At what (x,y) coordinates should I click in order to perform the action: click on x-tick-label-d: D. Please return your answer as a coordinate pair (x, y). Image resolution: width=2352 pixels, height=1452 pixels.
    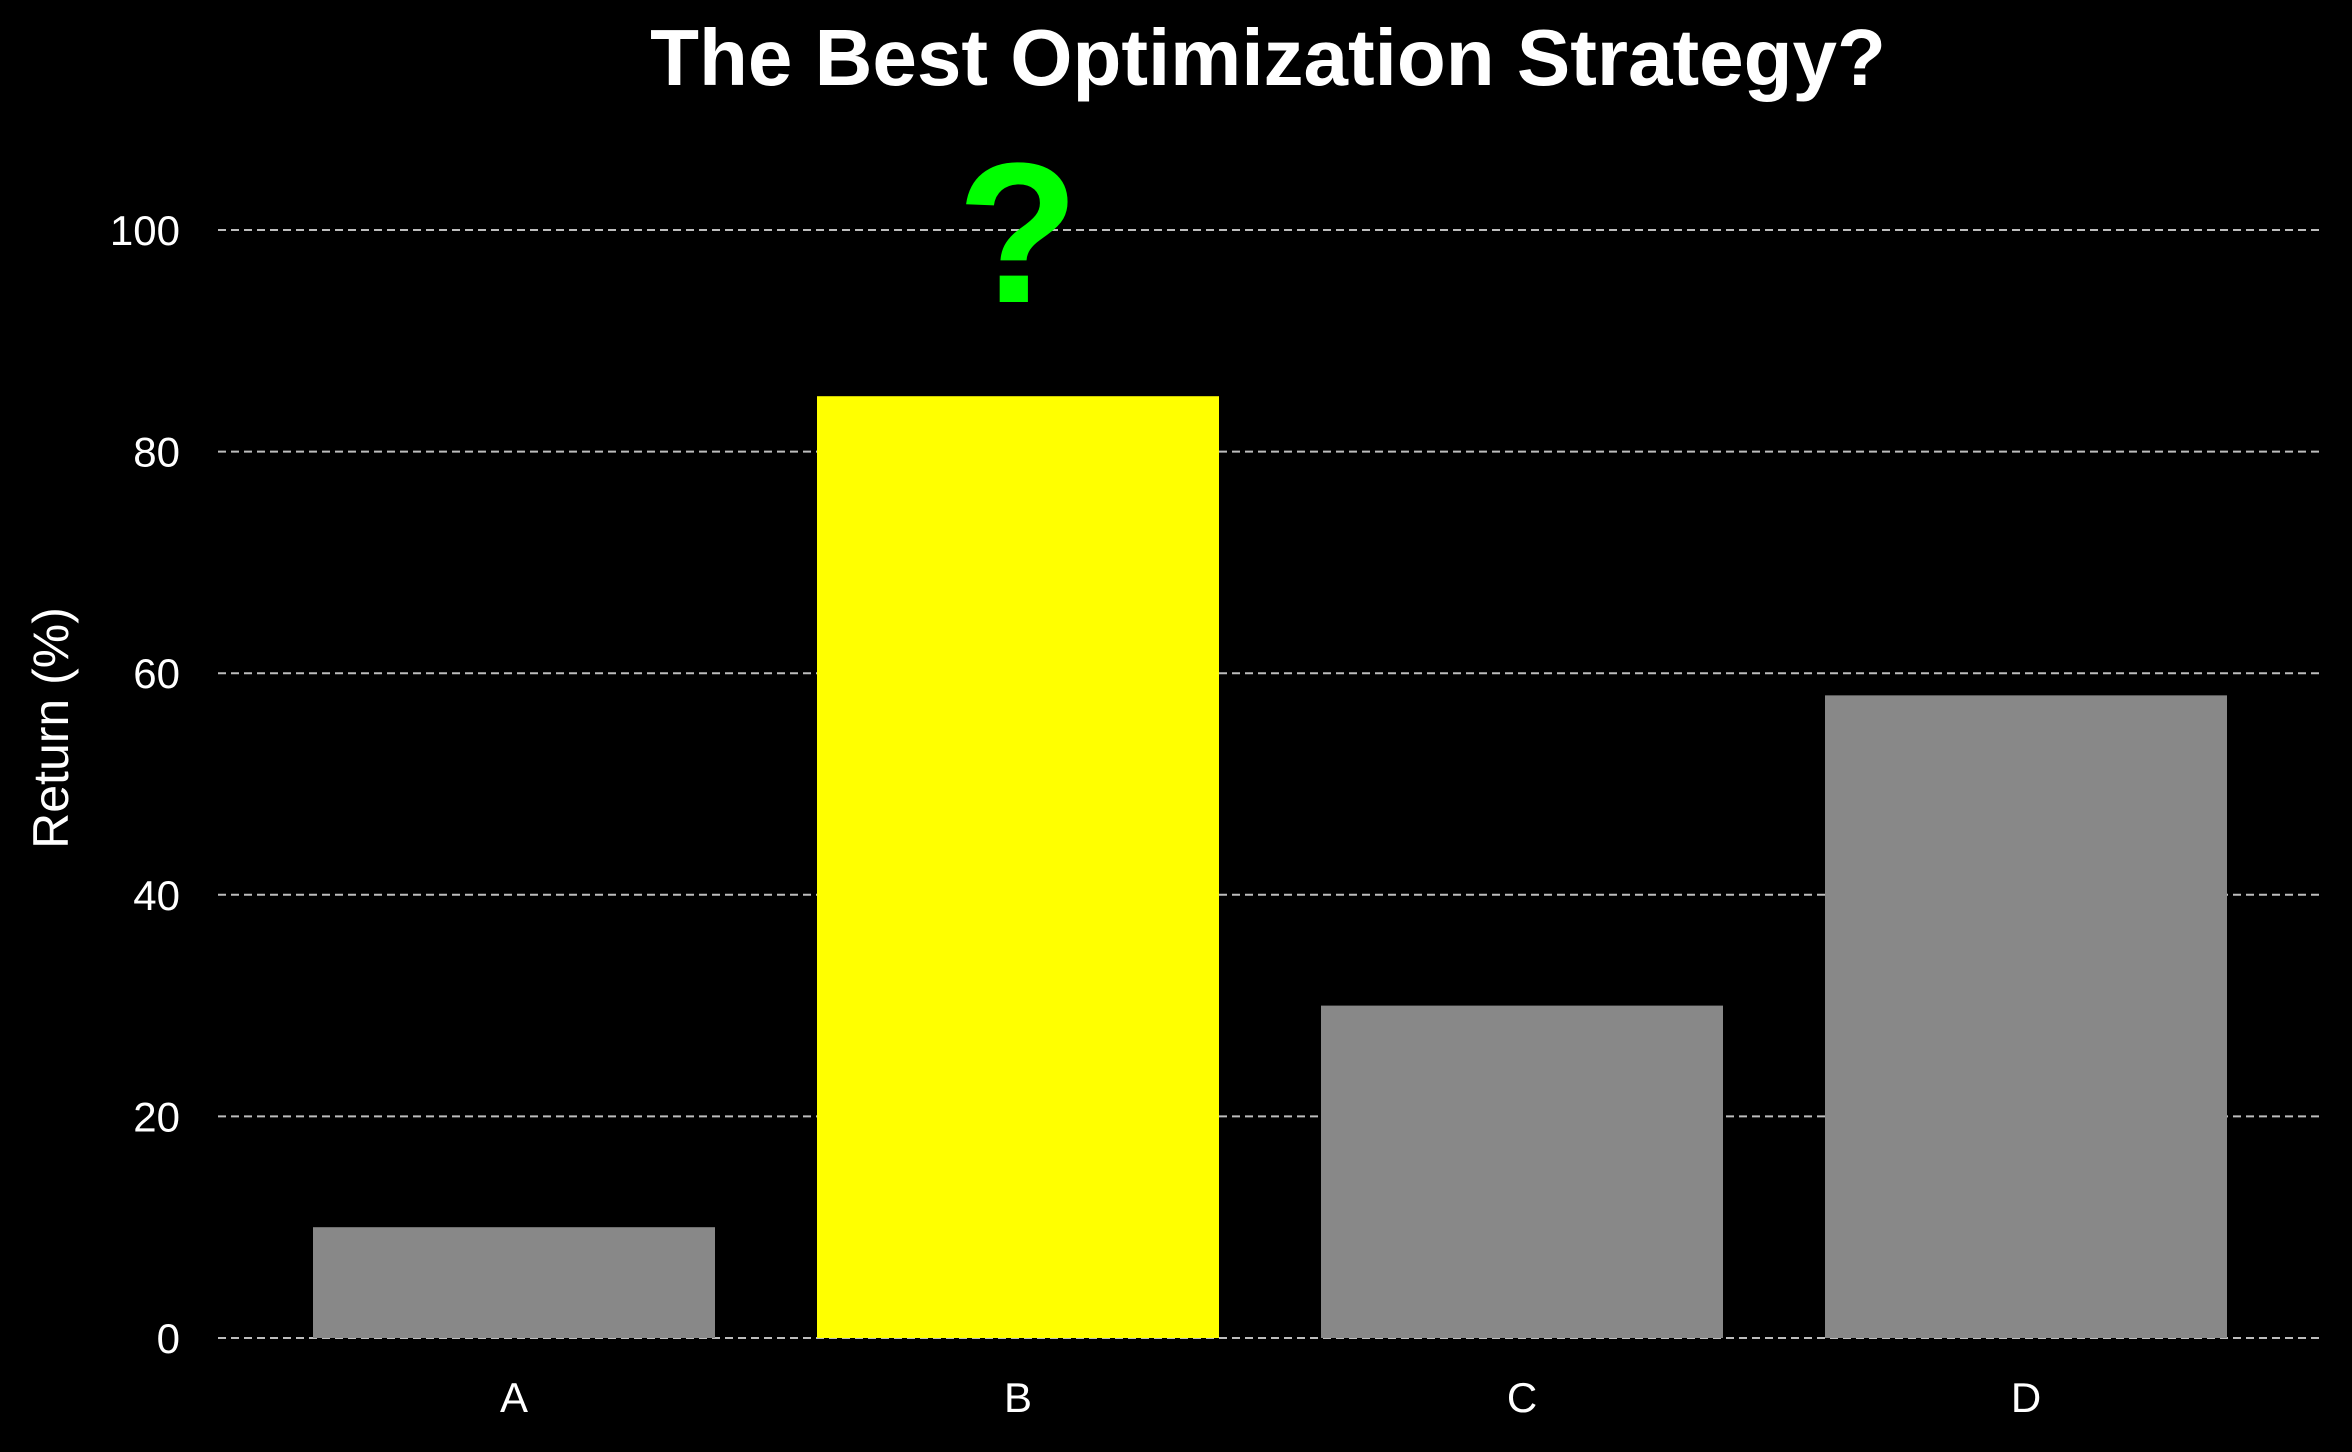
    Looking at the image, I should click on (2026, 1397).